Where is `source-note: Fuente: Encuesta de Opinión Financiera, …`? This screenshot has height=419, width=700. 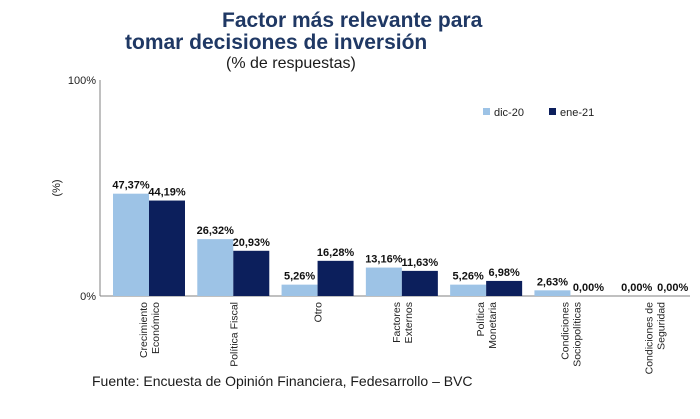
source-note: Fuente: Encuesta de Opinión Financiera, … is located at coordinates (282, 381).